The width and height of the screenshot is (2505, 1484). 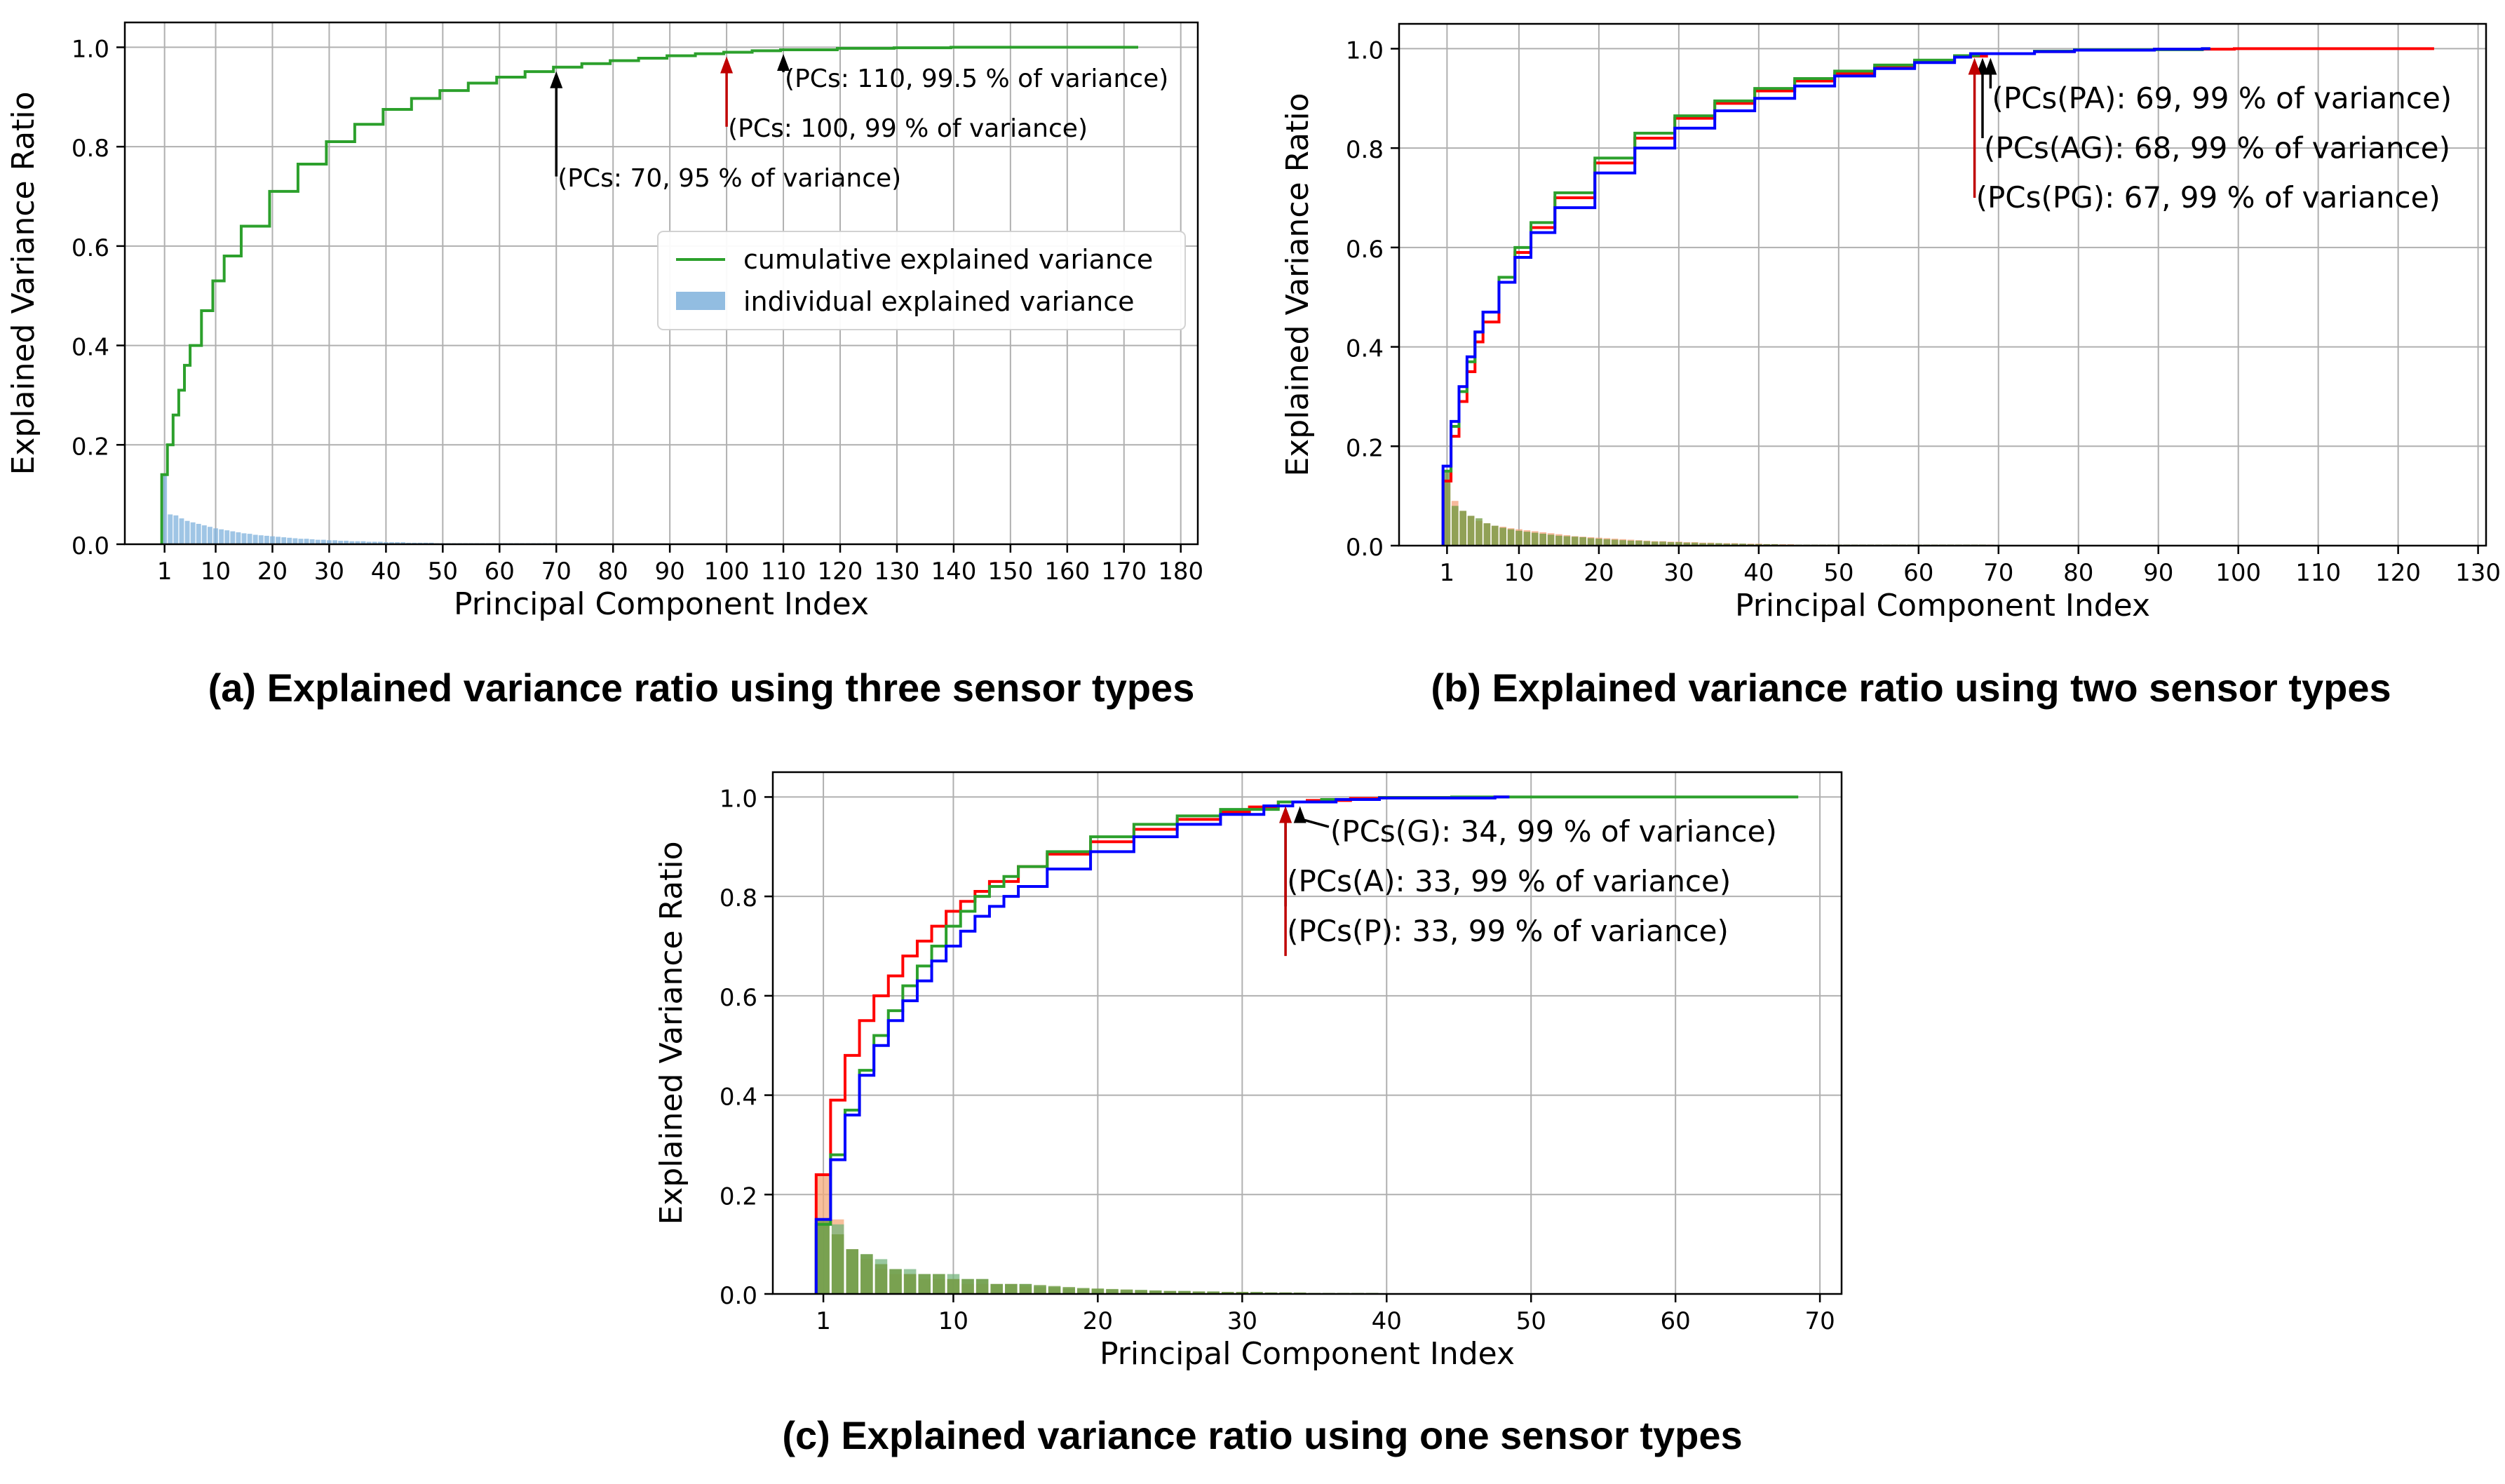 I want to click on x-tick-label: 120, so click(x=840, y=572).